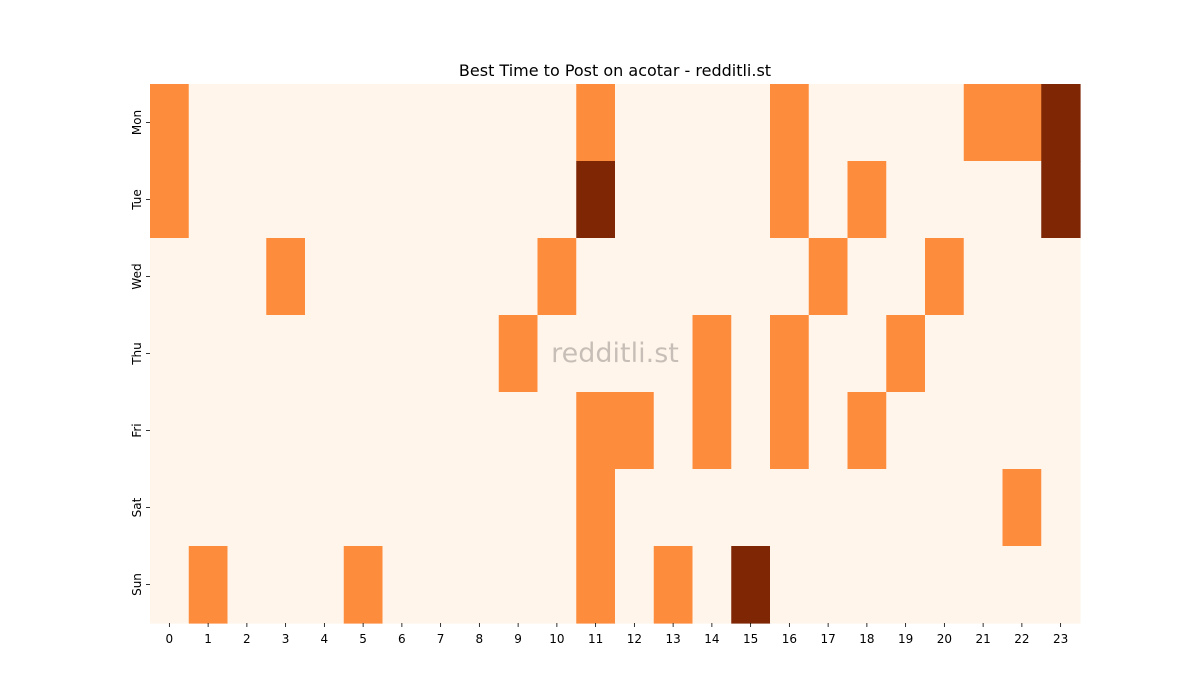 This screenshot has height=700, width=1200. Describe the element at coordinates (402, 639) in the screenshot. I see `x-tick-label: 6` at that location.